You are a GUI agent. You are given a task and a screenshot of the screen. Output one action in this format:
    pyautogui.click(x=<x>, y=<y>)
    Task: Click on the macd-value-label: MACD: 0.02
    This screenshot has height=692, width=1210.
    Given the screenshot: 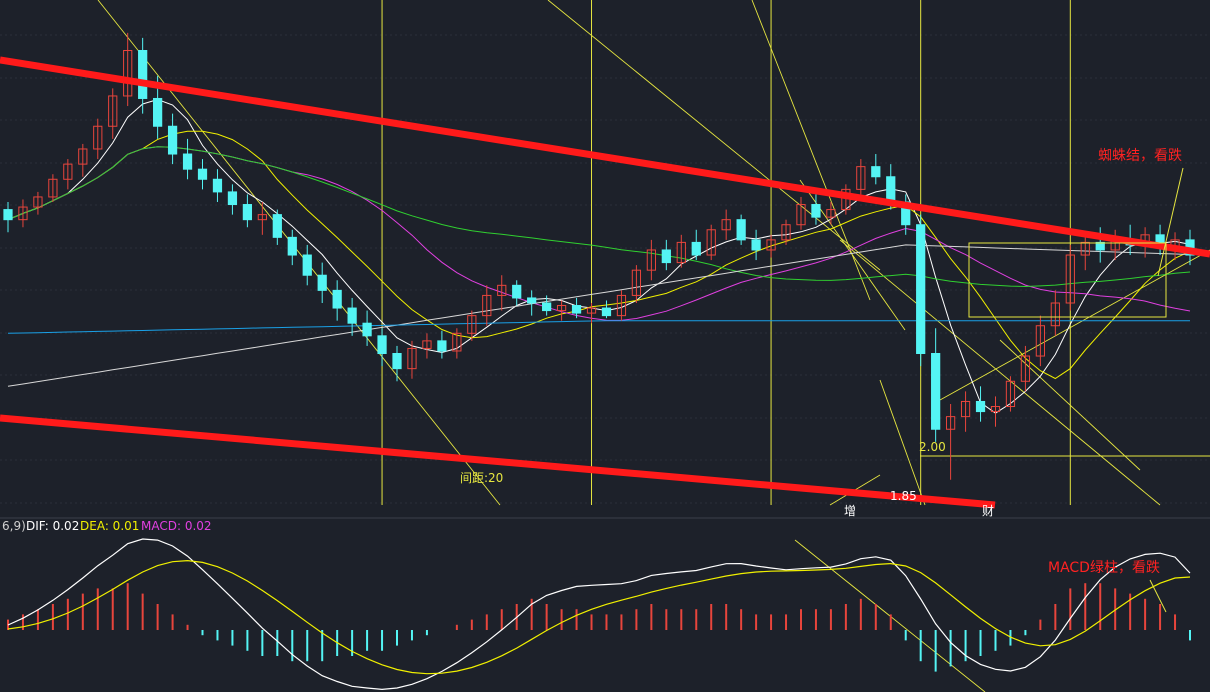 What is the action you would take?
    pyautogui.click(x=176, y=526)
    